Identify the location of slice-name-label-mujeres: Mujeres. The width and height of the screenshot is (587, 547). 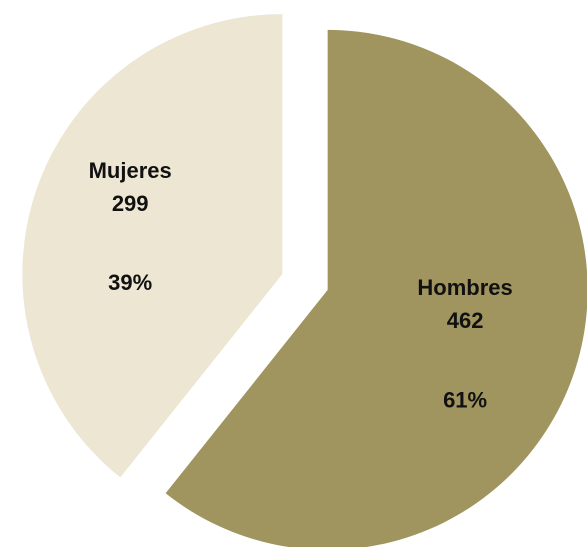
(130, 170).